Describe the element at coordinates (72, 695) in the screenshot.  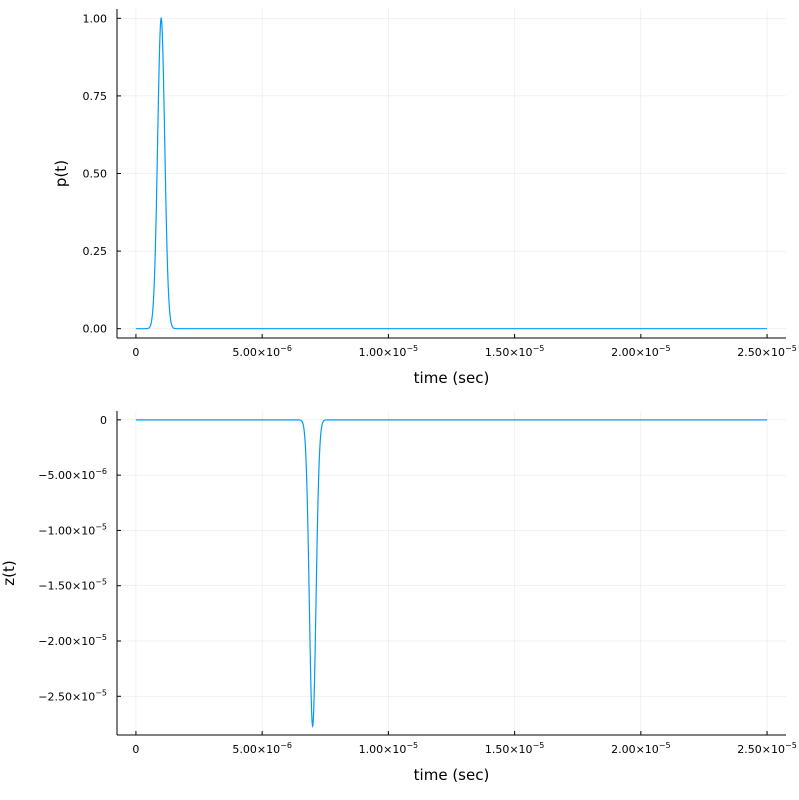
I see `y-tick-label: −2.50×10⁻⁵` at that location.